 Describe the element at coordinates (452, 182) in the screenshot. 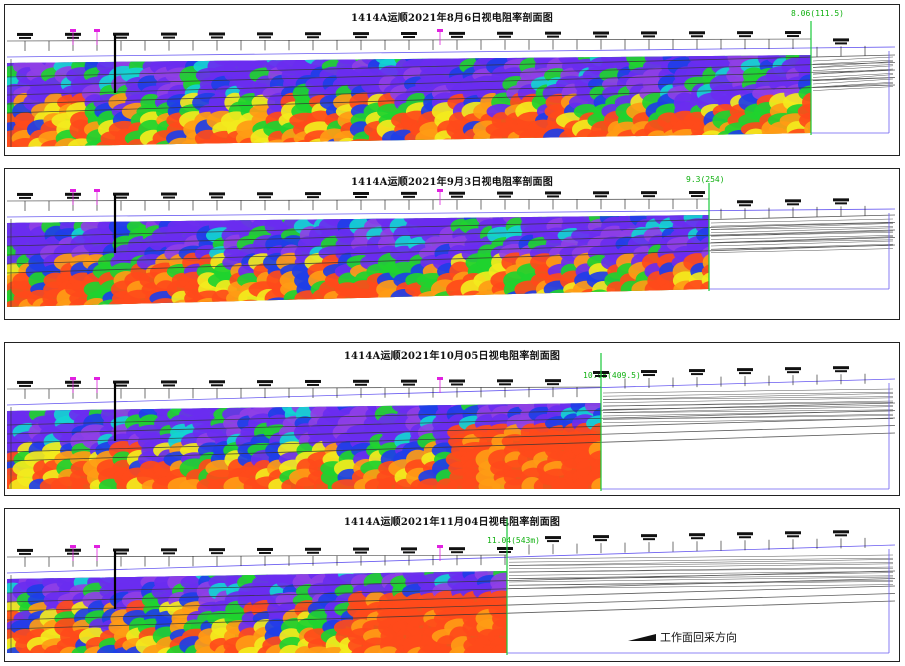

I see `panel-title: 1414A运顺2021年9月3日视电阻率剖面图` at that location.